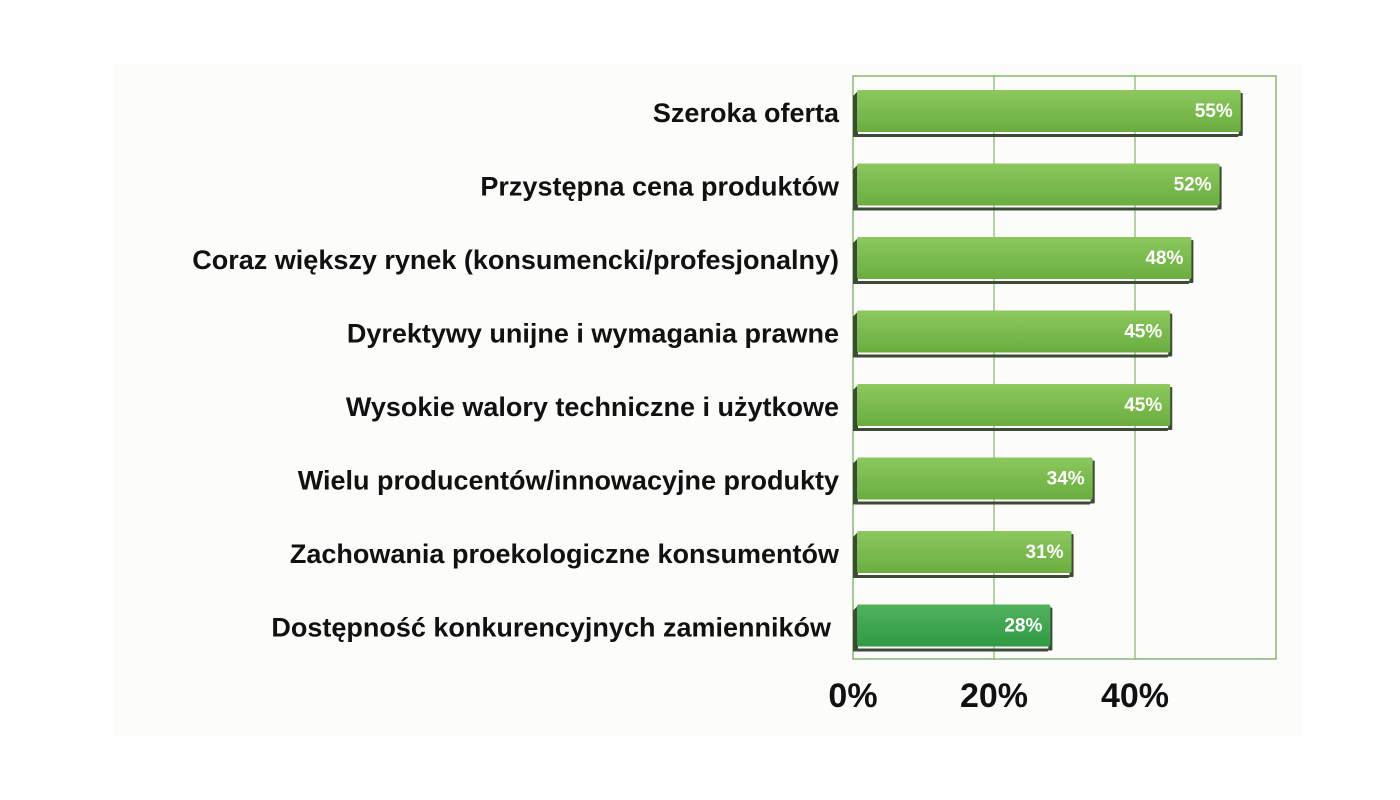  Describe the element at coordinates (593, 334) in the screenshot. I see `category-label: Dyrektywy unijne i wymagania prawne` at that location.